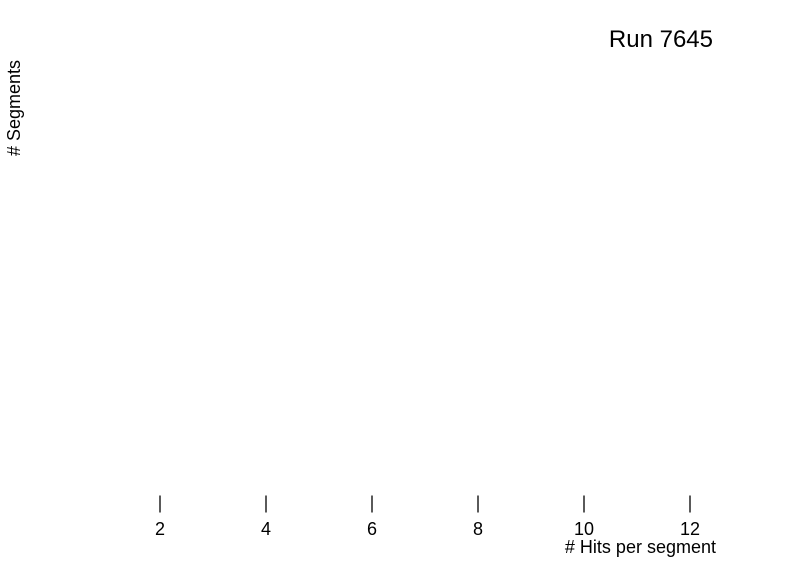  Describe the element at coordinates (640, 547) in the screenshot. I see `x-axis-title: # Hits per segment` at that location.